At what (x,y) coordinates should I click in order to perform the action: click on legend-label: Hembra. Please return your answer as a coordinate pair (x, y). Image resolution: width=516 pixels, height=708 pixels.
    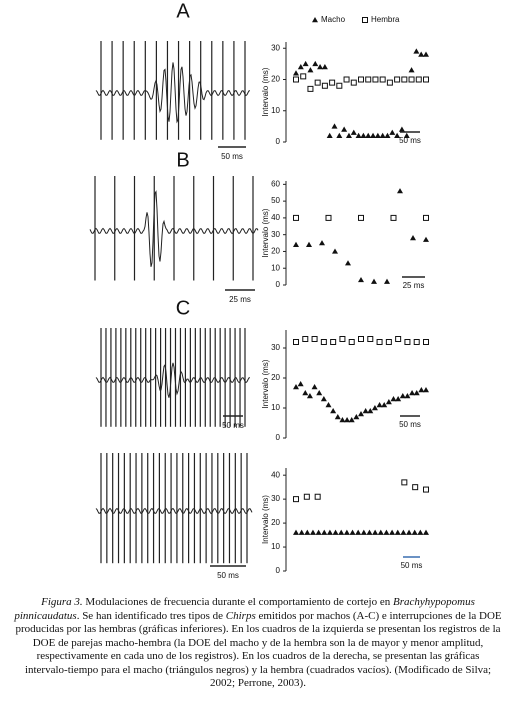
    Looking at the image, I should click on (385, 19).